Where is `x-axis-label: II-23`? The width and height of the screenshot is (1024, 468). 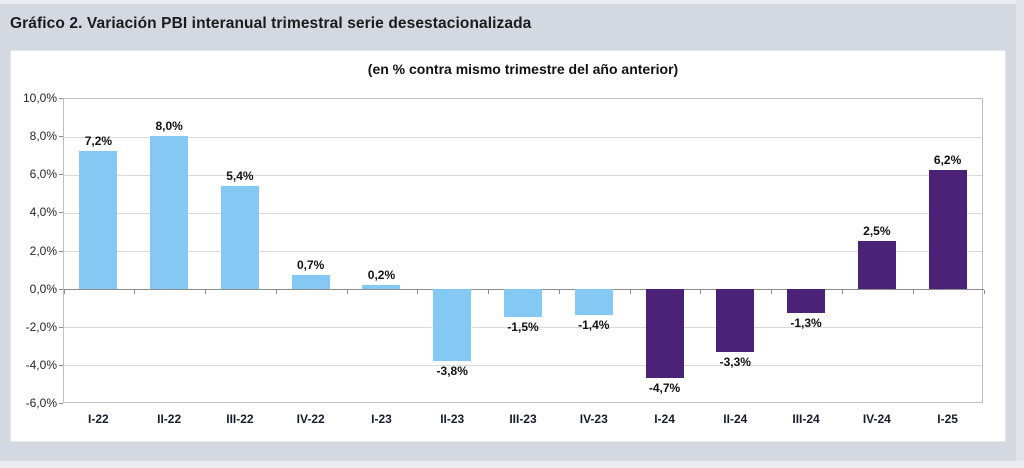
x-axis-label: II-23 is located at coordinates (452, 419).